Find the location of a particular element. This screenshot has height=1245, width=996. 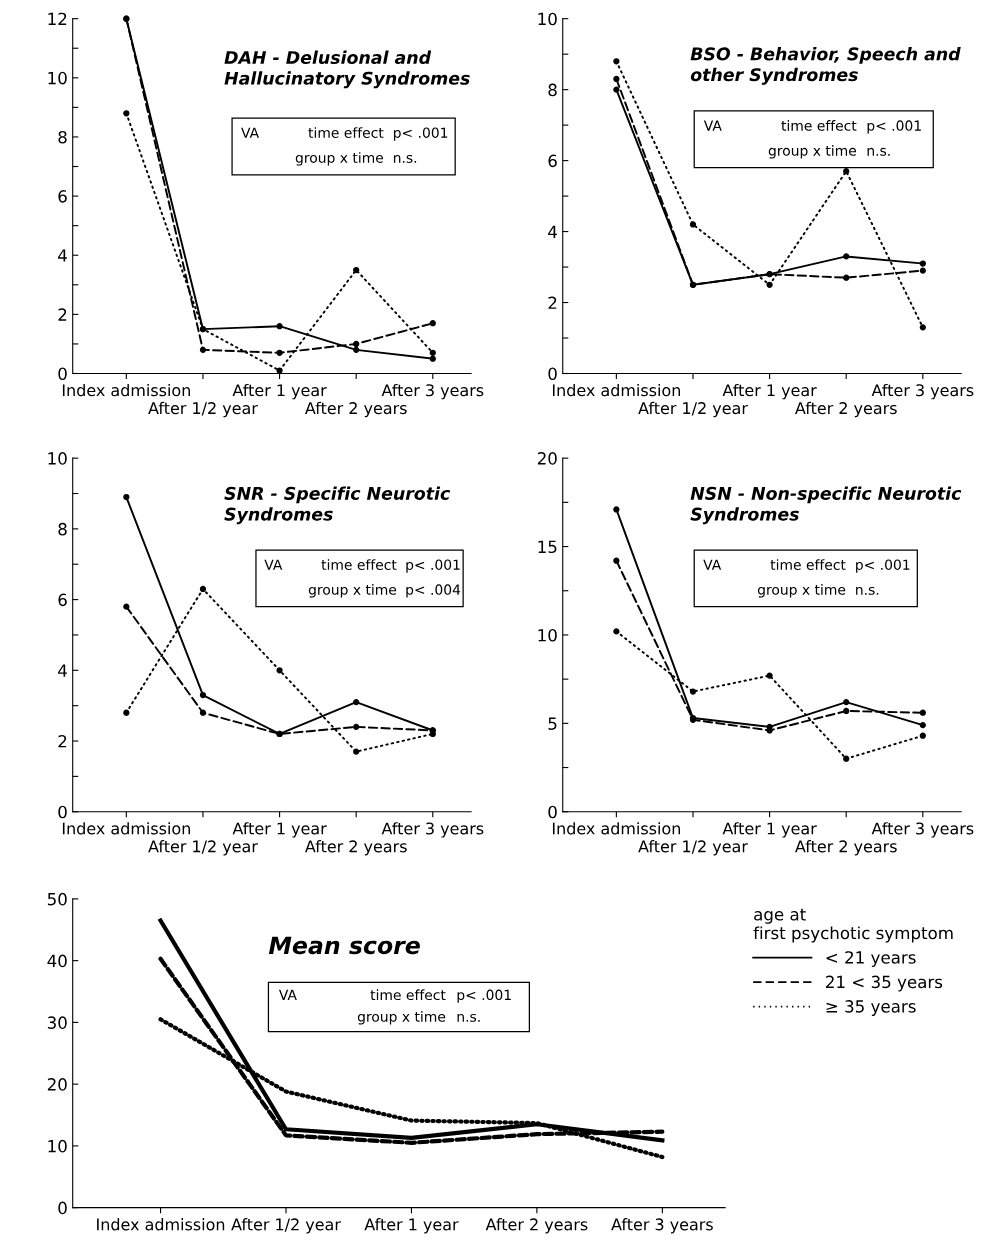

y-tick-label: 15 is located at coordinates (547, 547).